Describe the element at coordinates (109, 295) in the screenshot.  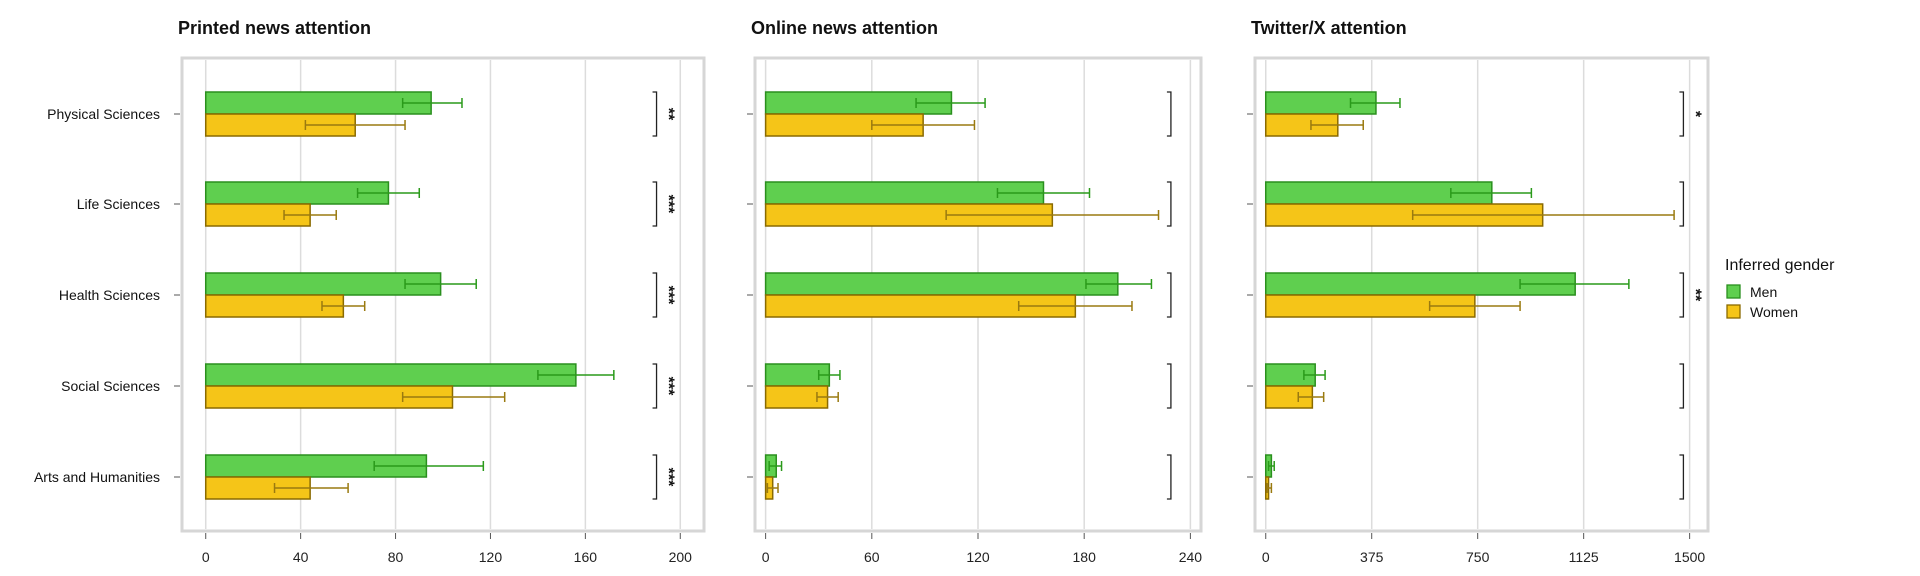
I see `category-label: Health Sciences` at that location.